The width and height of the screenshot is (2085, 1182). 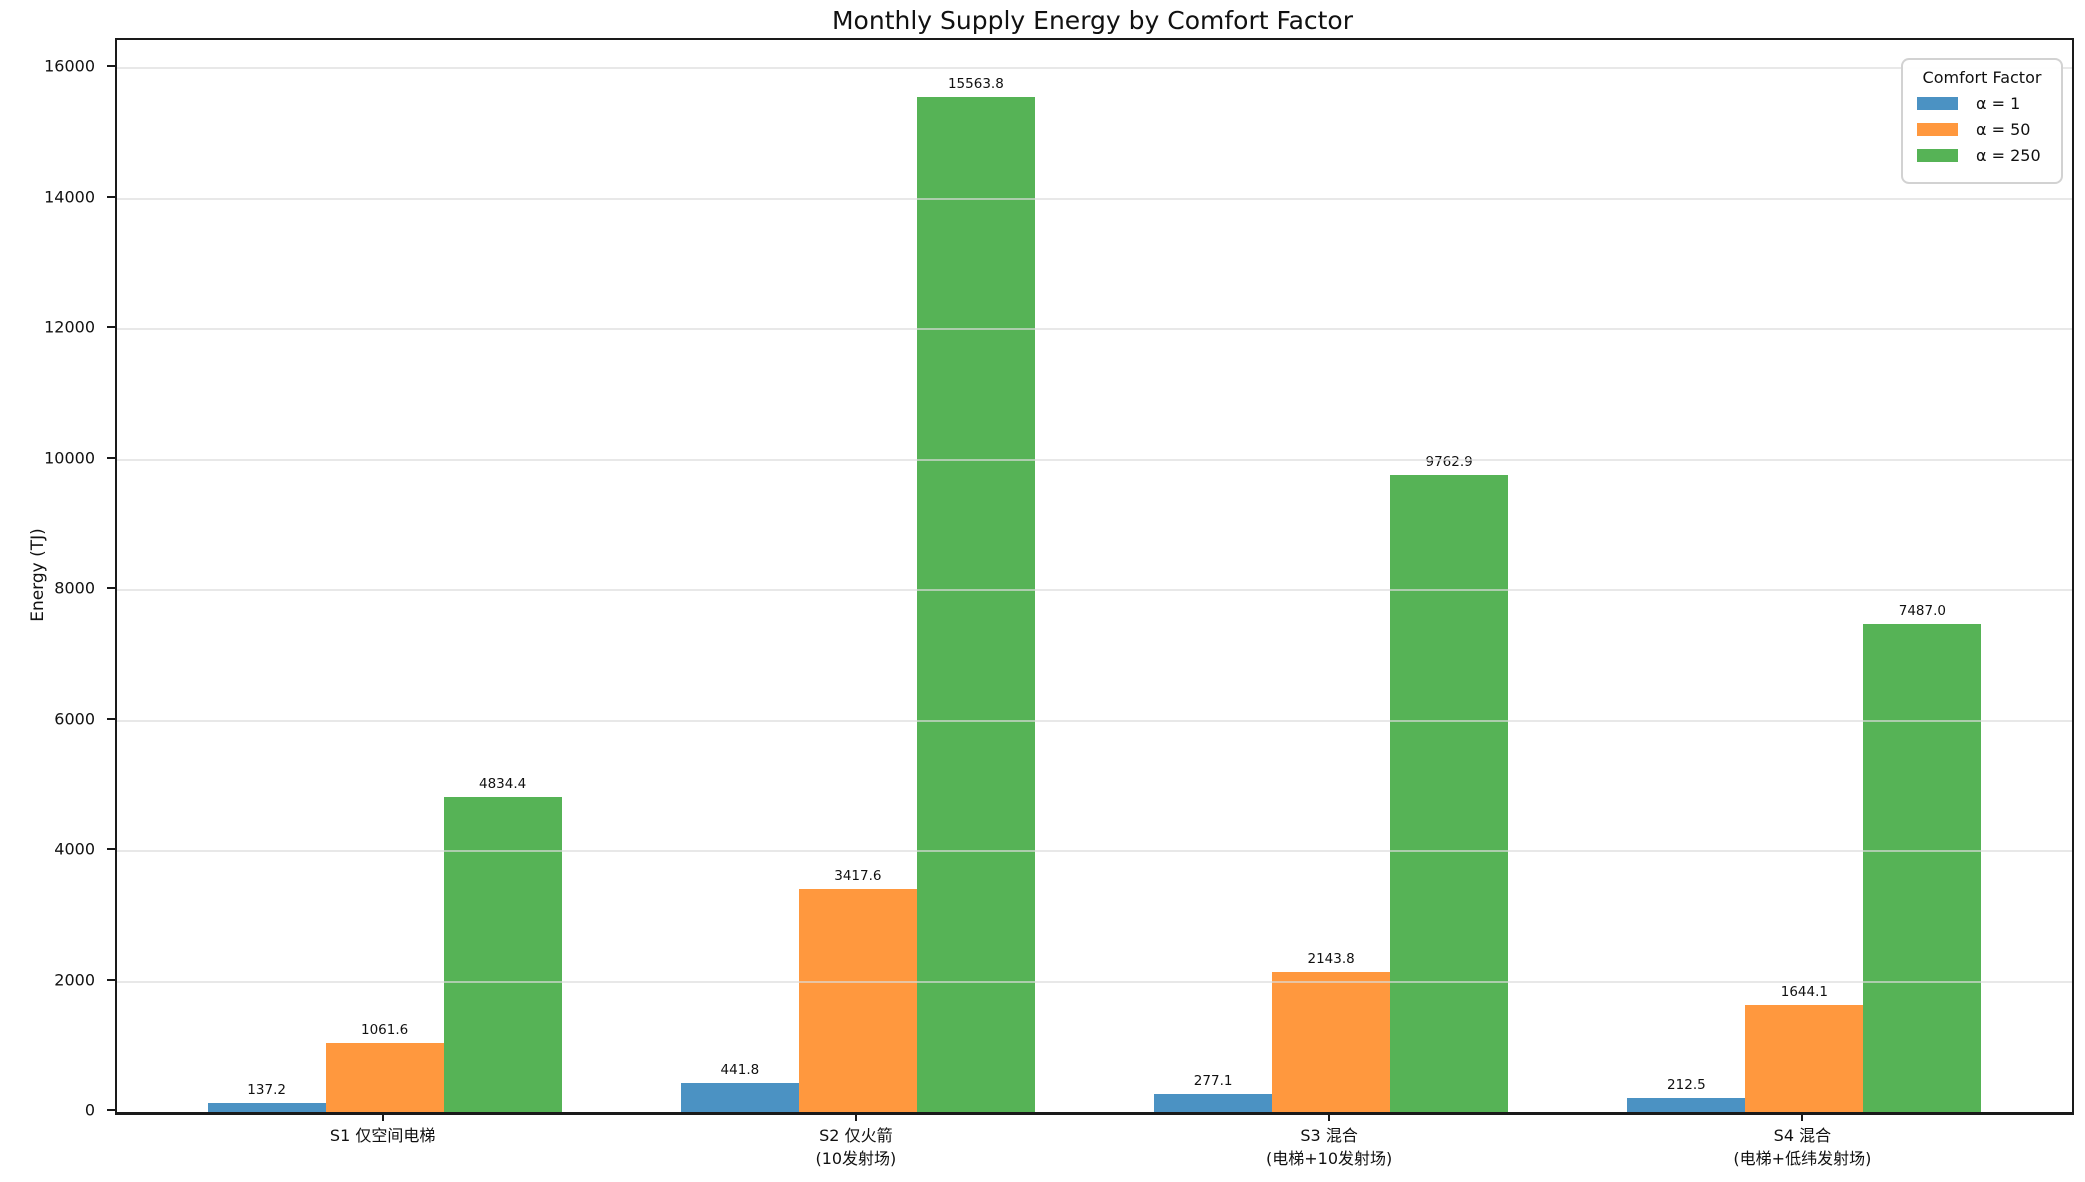 I want to click on legend-label: α = 50, so click(x=2003, y=129).